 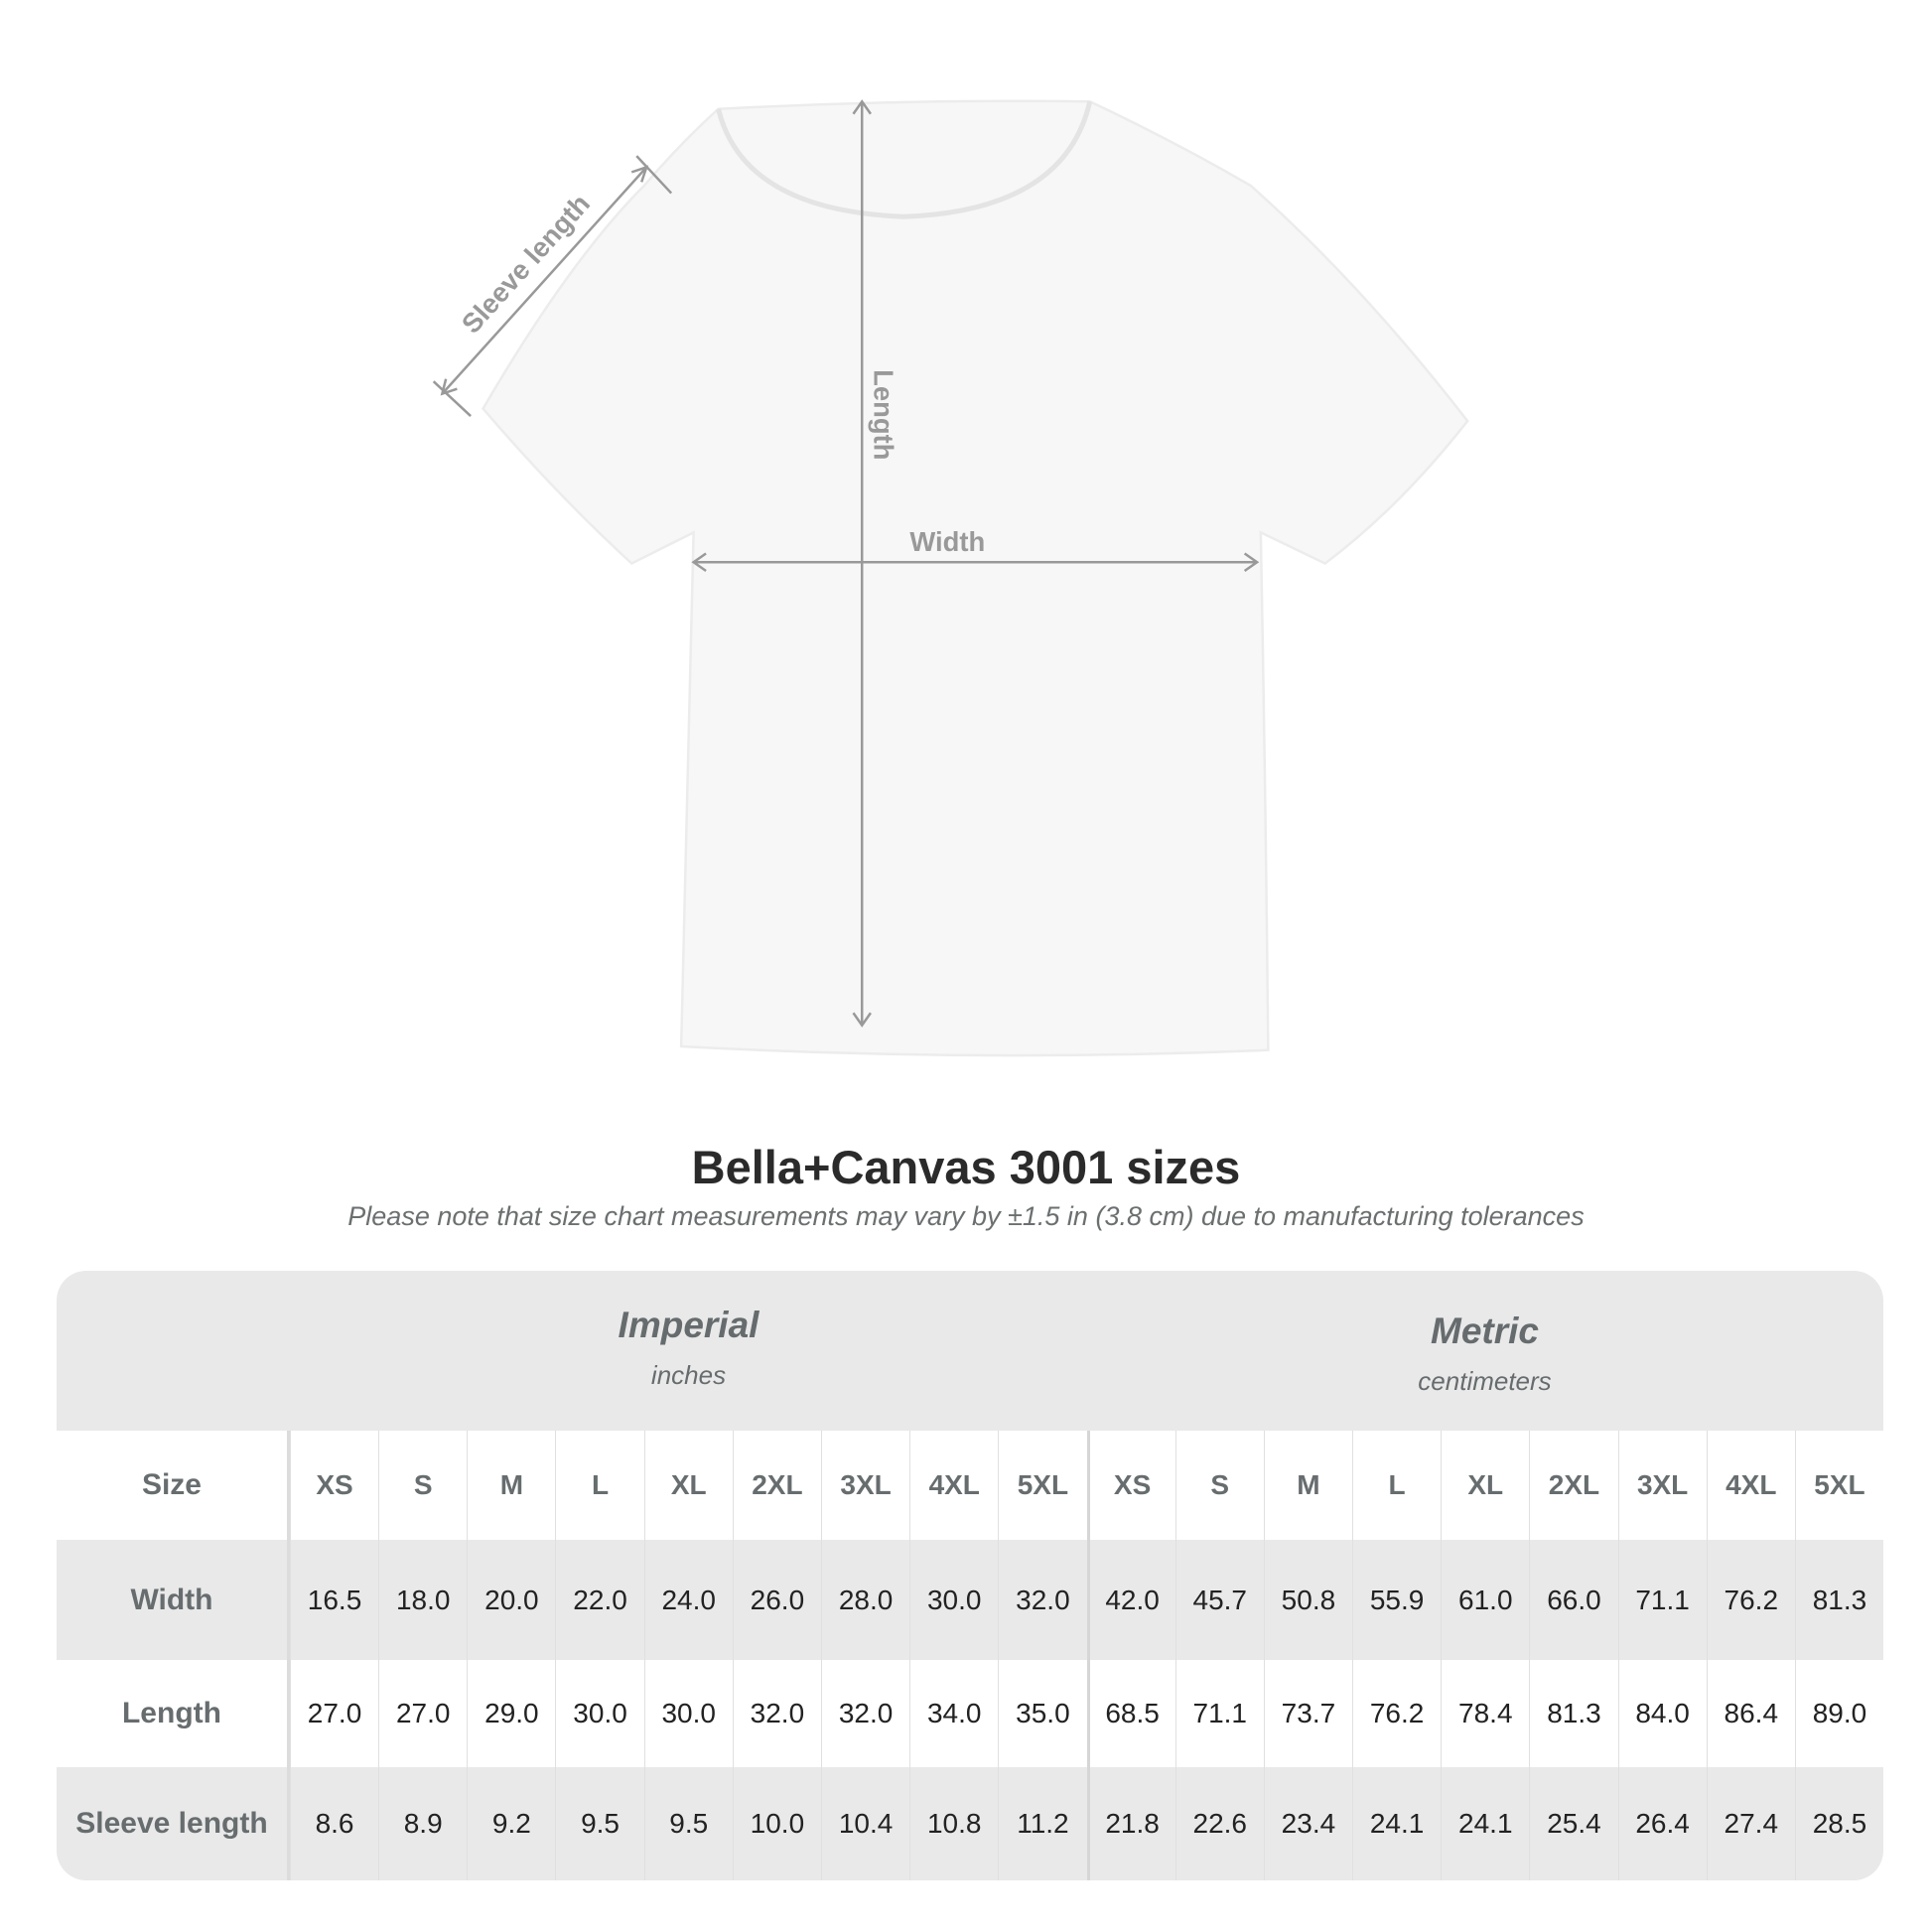 What do you see at coordinates (334, 1600) in the screenshot?
I see `imperial-value-cell: 16.5` at bounding box center [334, 1600].